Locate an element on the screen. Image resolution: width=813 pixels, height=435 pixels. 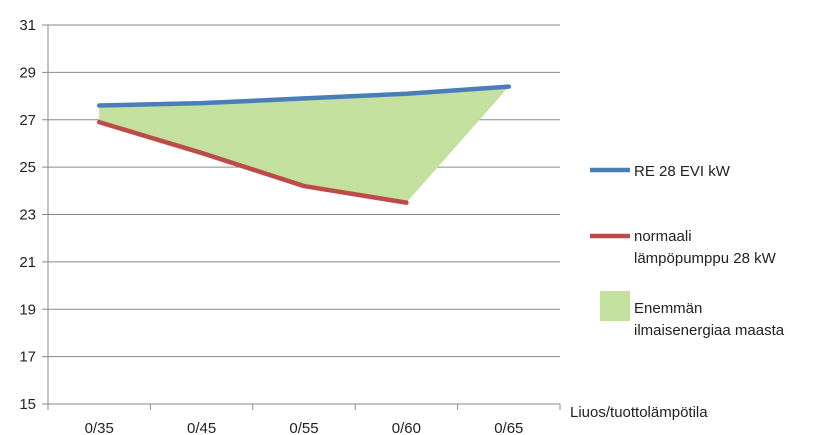
series-line-re28evi is located at coordinates (304, 96).